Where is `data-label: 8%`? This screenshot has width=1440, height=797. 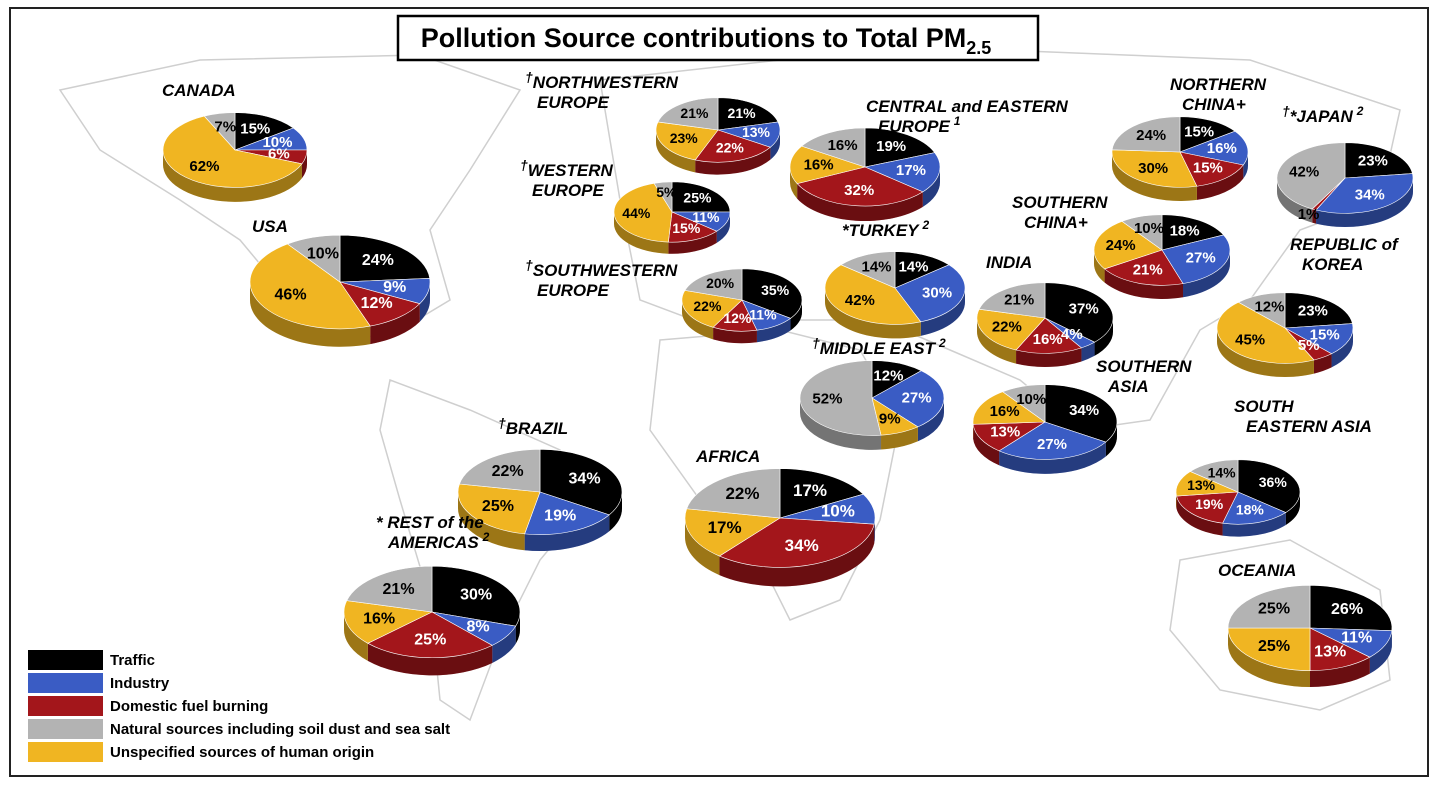
data-label: 8% is located at coordinates (478, 626).